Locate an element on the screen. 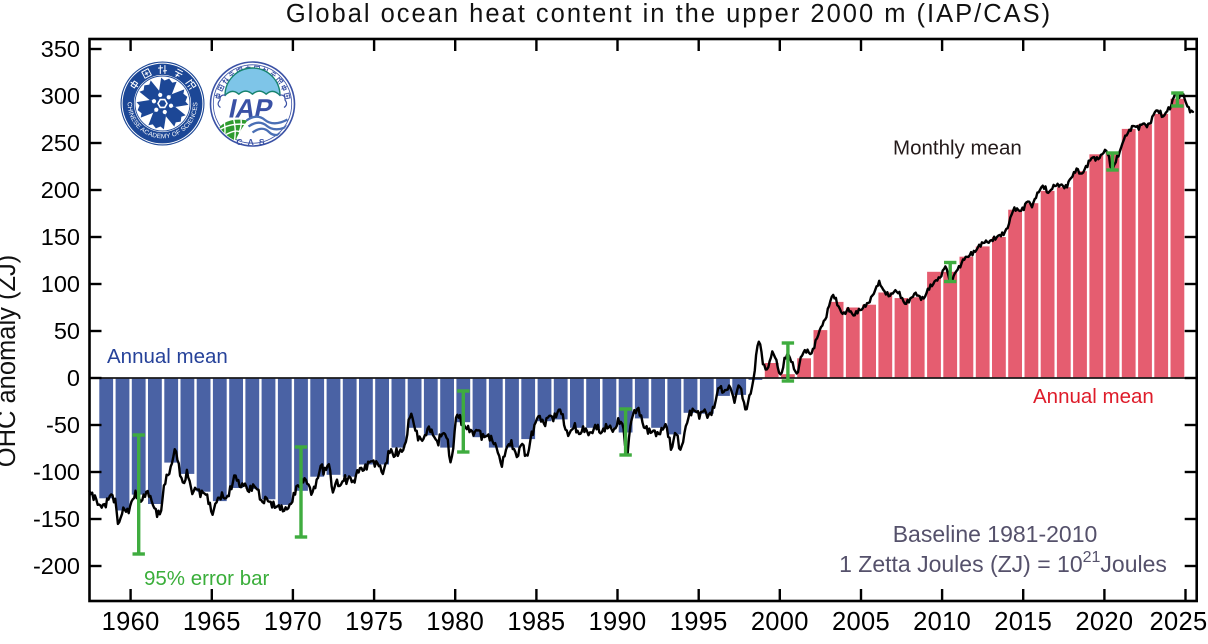 This screenshot has width=1208, height=644. svg-text: -200 is located at coordinates (56, 566).